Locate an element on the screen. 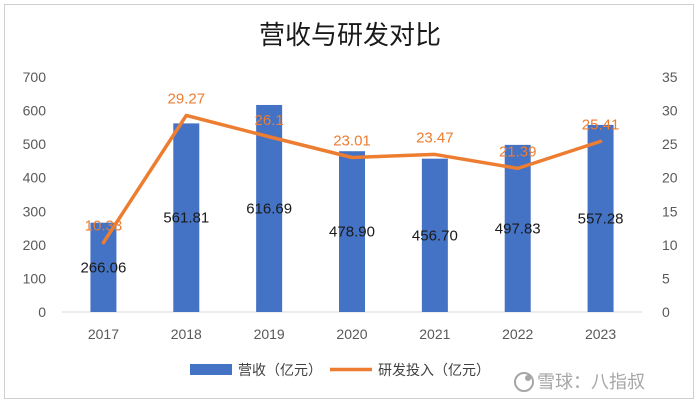  bar-value-label: 478.90 is located at coordinates (352, 232).